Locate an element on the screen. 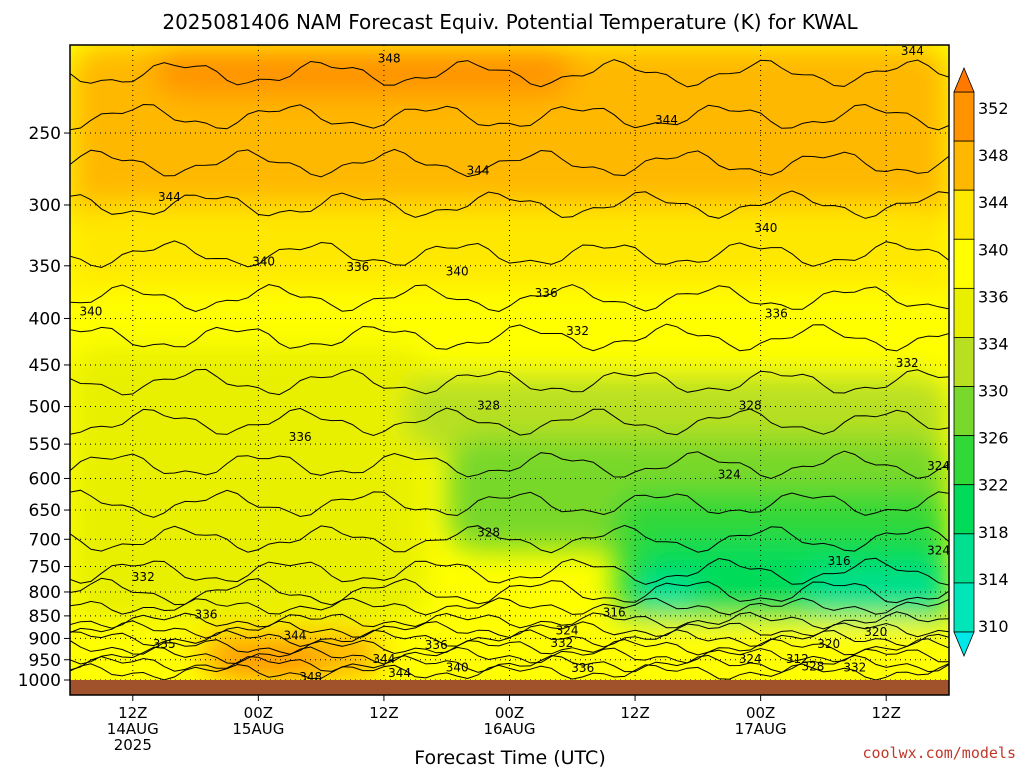 This screenshot has height=768, width=1024. y-tick-label: 1000 is located at coordinates (39, 681).